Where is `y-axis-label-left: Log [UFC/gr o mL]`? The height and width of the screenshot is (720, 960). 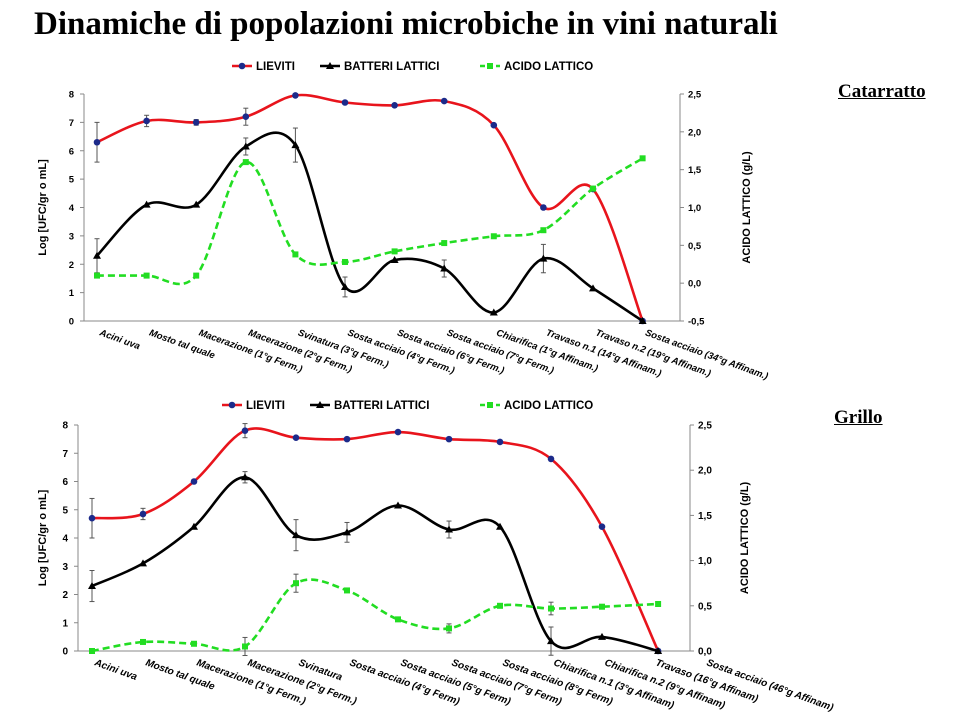
y-axis-label-left: Log [UFC/gr o mL] is located at coordinates (43, 207).